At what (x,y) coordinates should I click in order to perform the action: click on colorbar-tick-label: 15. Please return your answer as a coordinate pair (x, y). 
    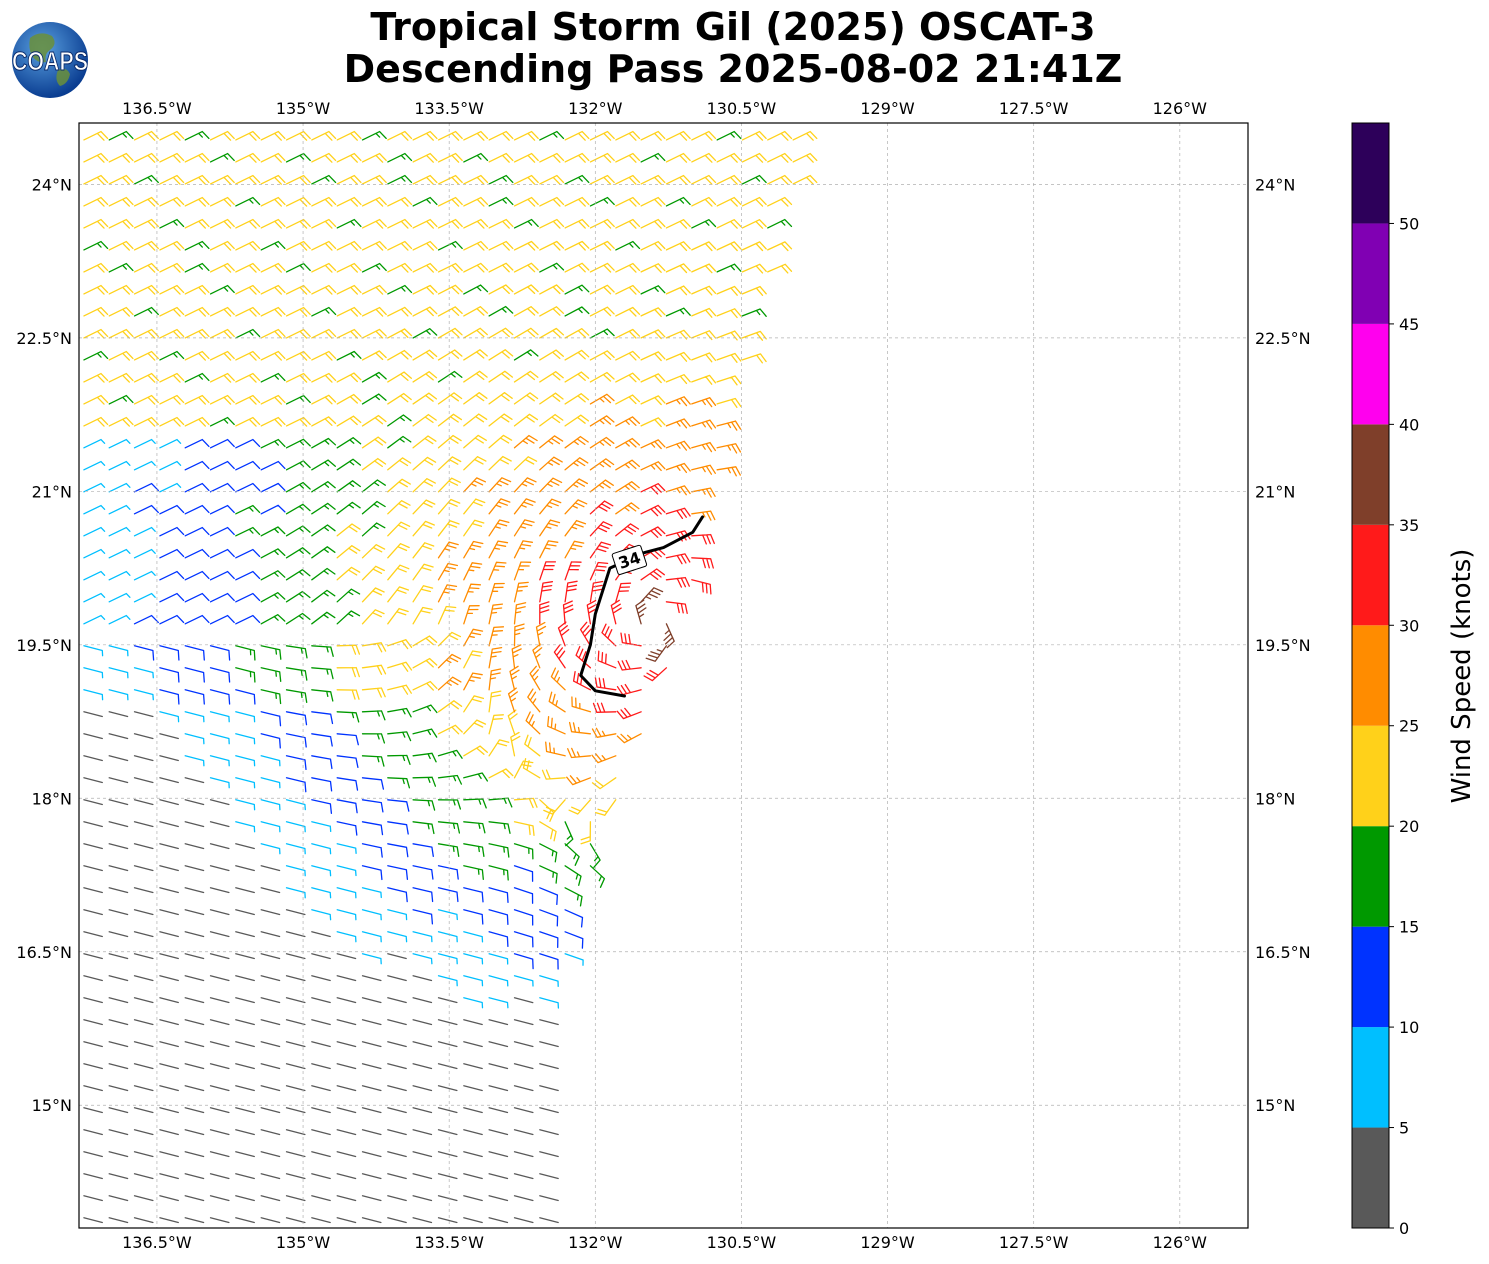
    Looking at the image, I should click on (1409, 927).